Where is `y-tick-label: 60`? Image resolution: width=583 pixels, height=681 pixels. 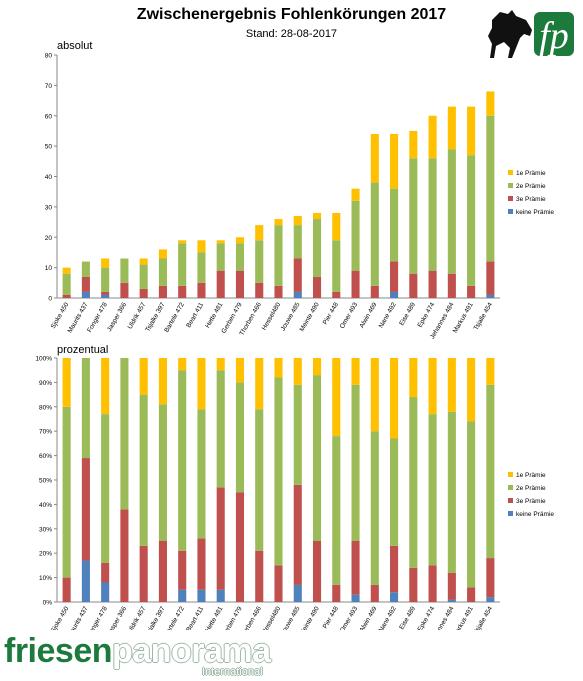
y-tick-label: 60 is located at coordinates (49, 116).